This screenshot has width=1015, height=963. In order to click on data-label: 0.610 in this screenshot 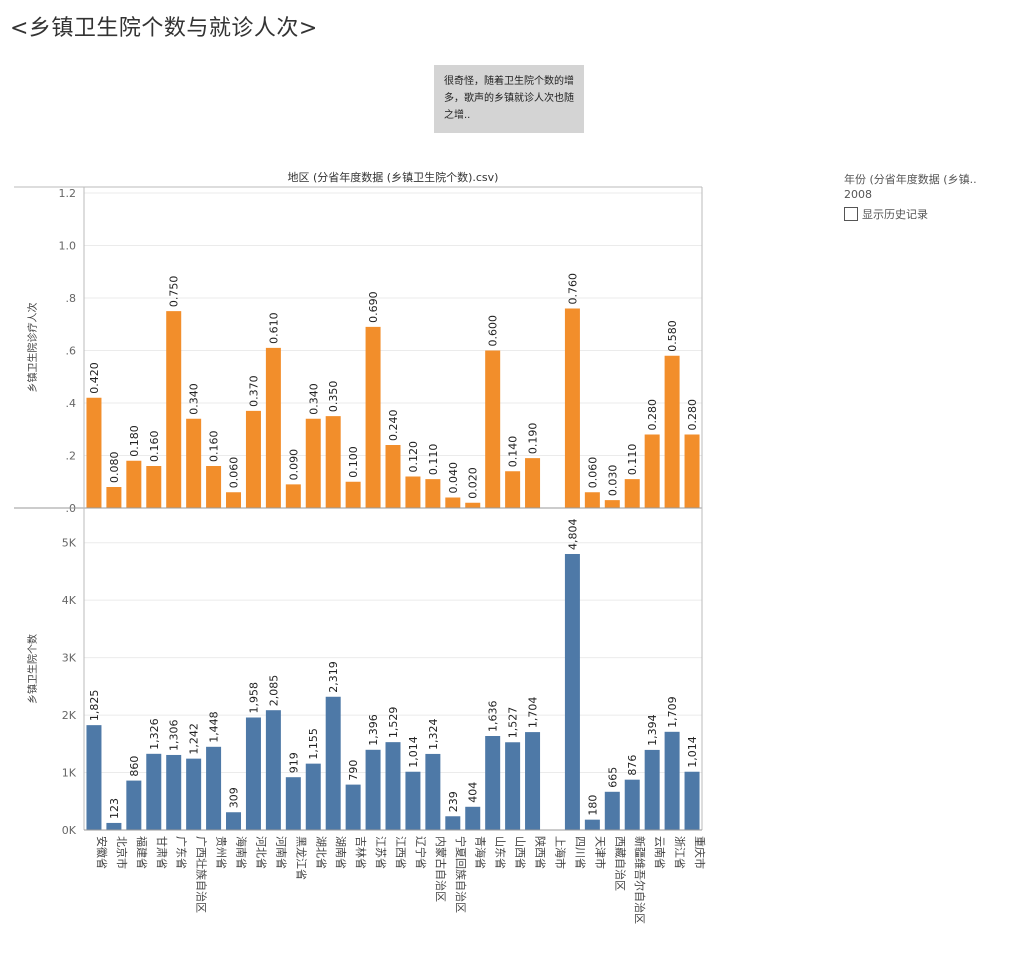, I will do `click(273, 328)`.